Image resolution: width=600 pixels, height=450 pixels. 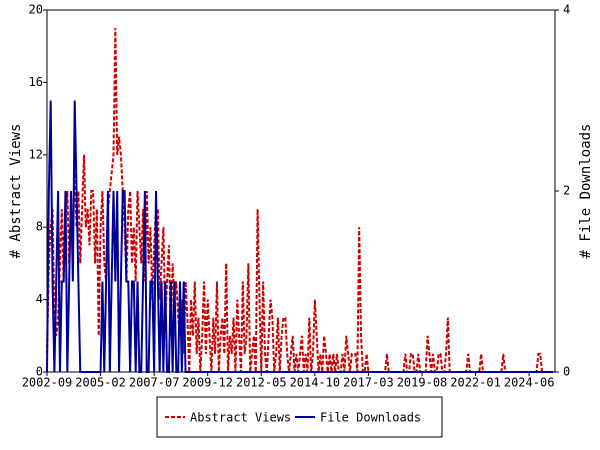 I want to click on y-tick-label: 0, so click(x=39, y=372).